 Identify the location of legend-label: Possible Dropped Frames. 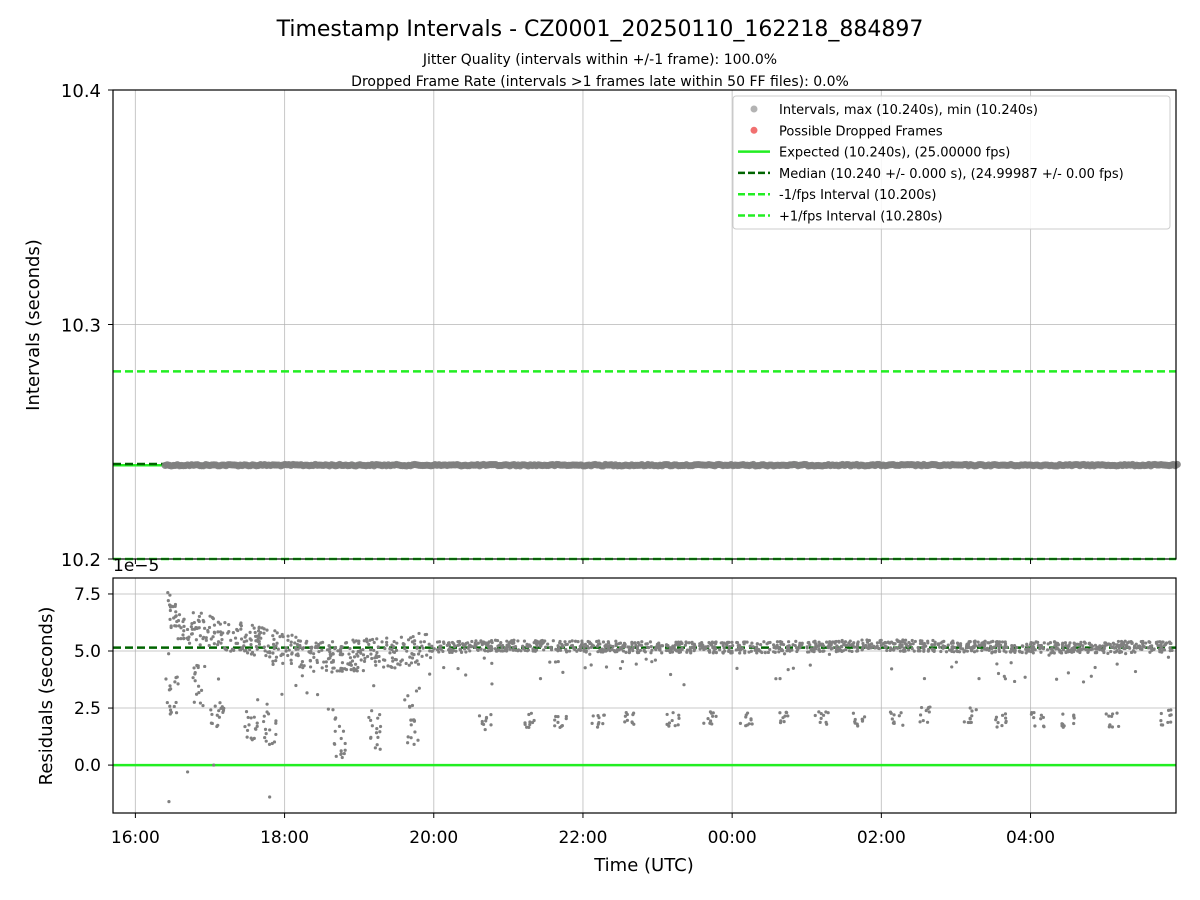
(861, 131).